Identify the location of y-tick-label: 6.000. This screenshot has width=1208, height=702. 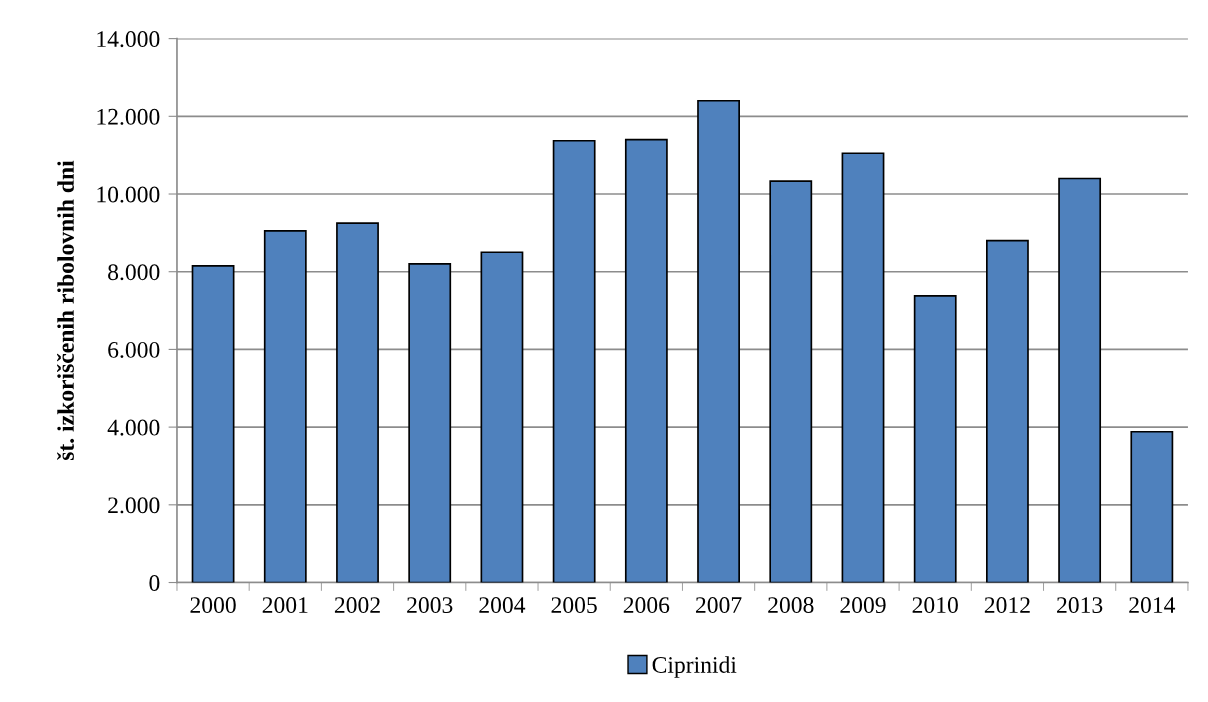
(134, 349).